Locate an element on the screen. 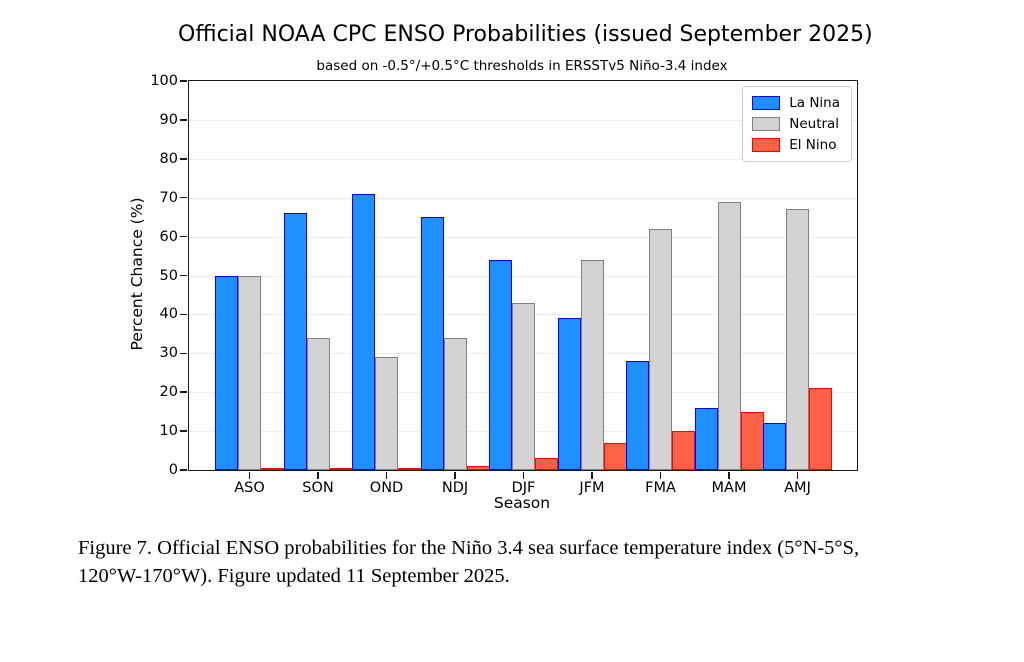 The width and height of the screenshot is (1024, 662). bar-el-nino-aso is located at coordinates (272, 469).